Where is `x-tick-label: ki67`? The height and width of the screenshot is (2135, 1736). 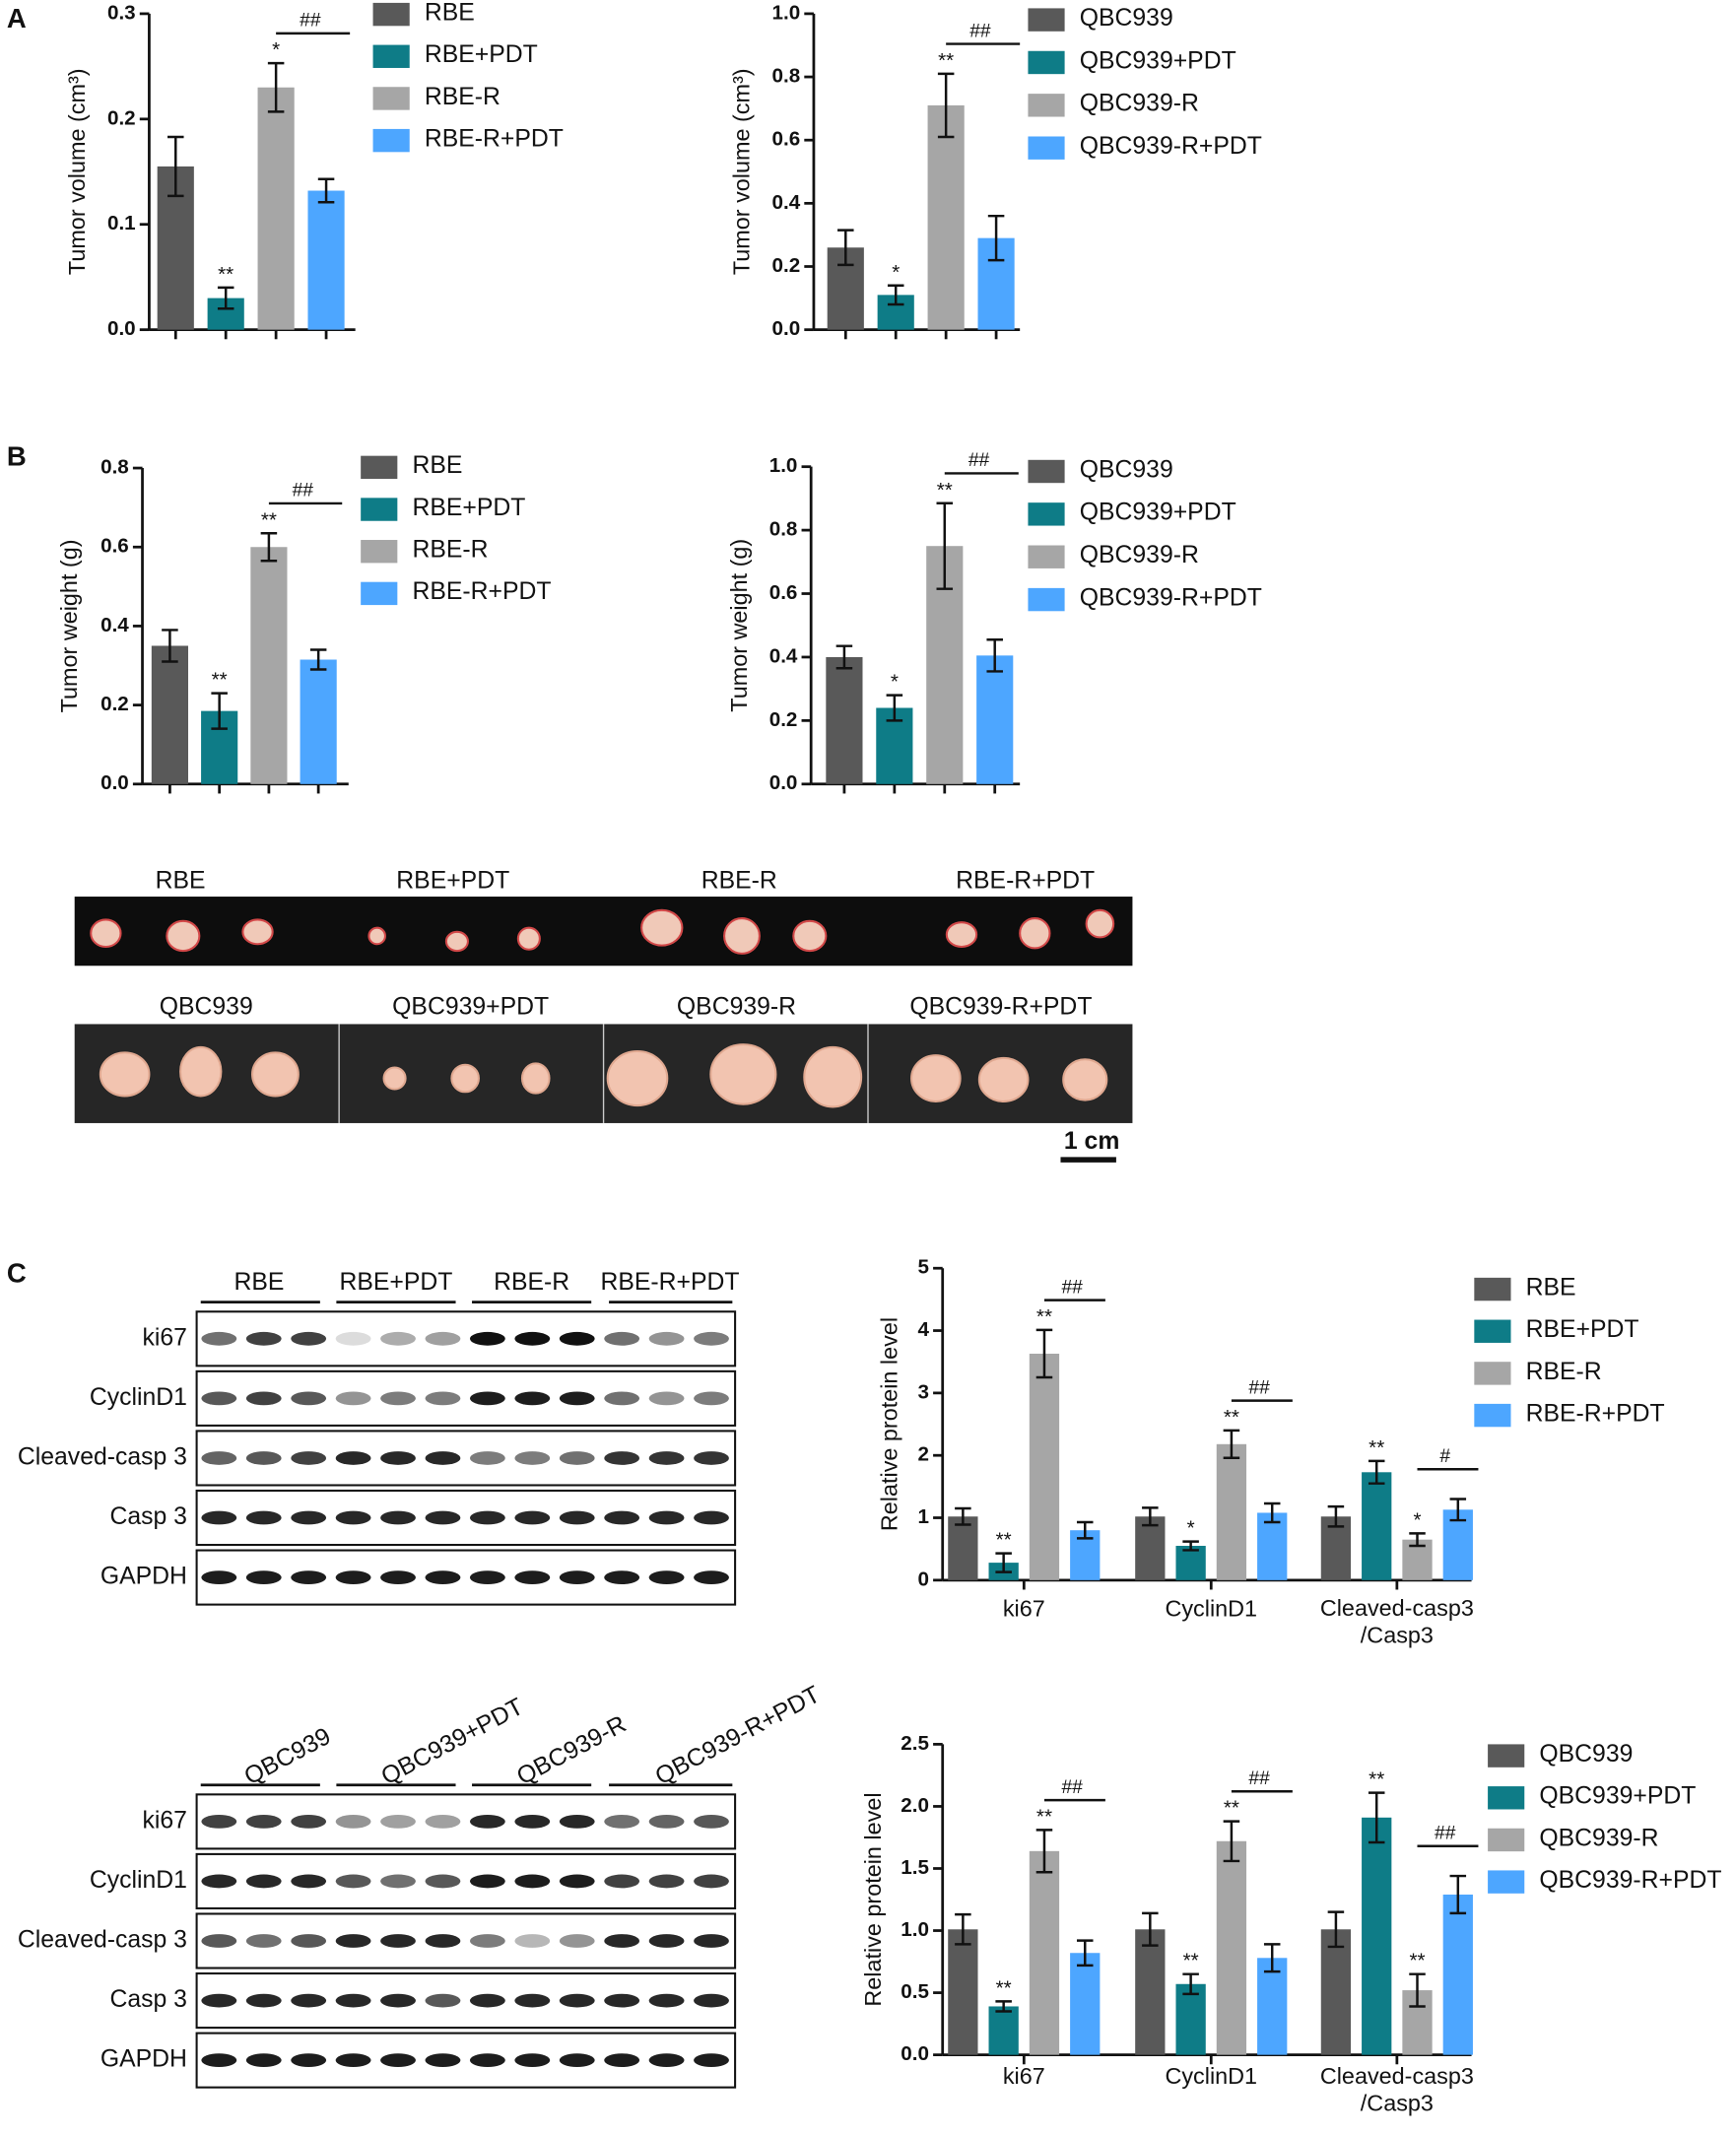 x-tick-label: ki67 is located at coordinates (1024, 1608).